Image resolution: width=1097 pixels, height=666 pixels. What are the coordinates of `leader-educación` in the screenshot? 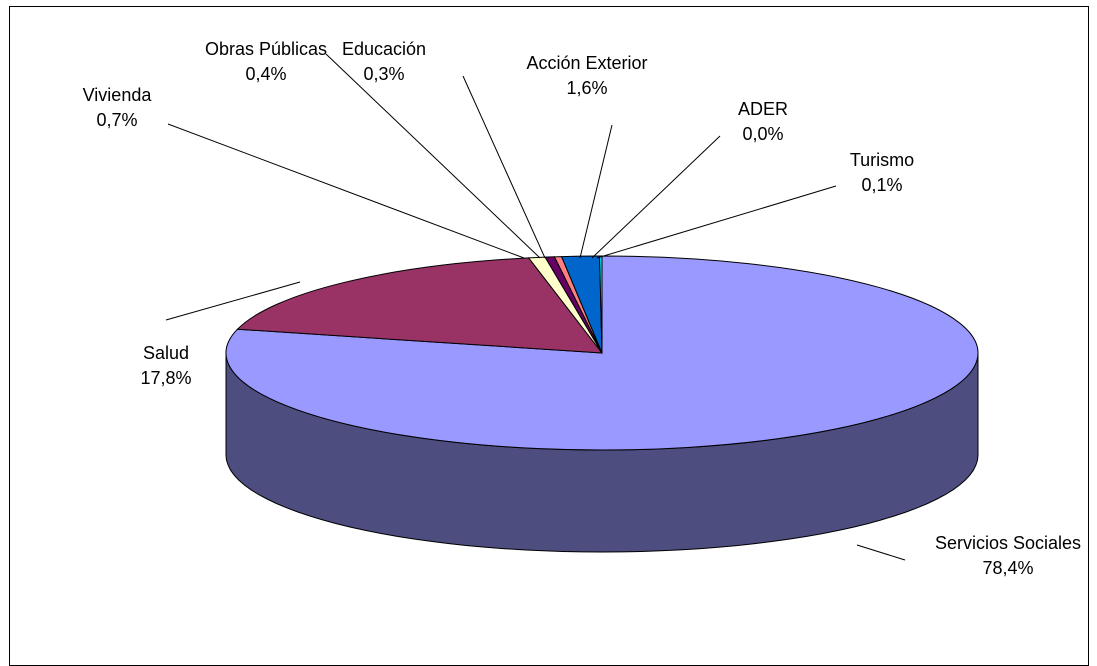 It's located at (504, 167).